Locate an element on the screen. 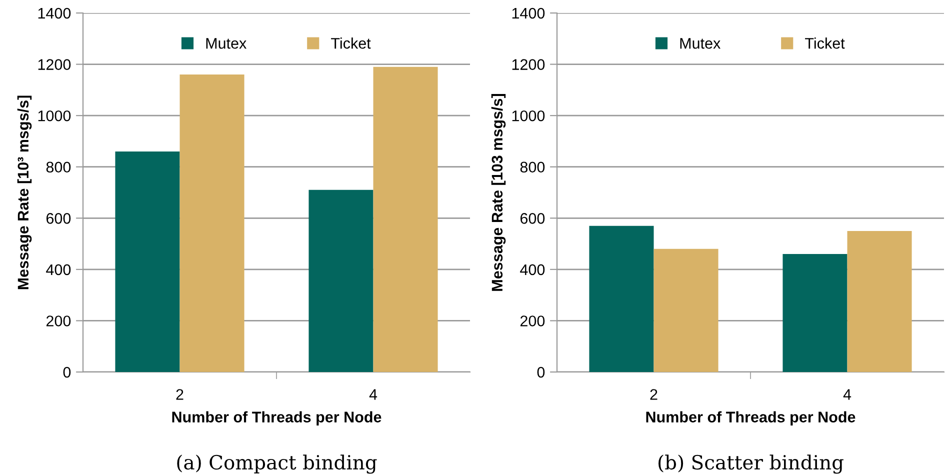  text: (a) Compact binding is located at coordinates (277, 464).